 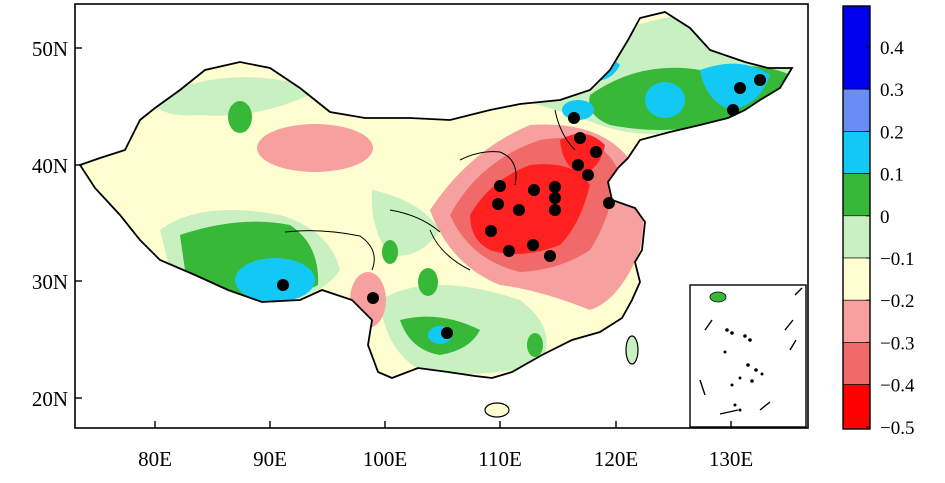 I want to click on lon-label-80e: 80E, so click(x=155, y=459).